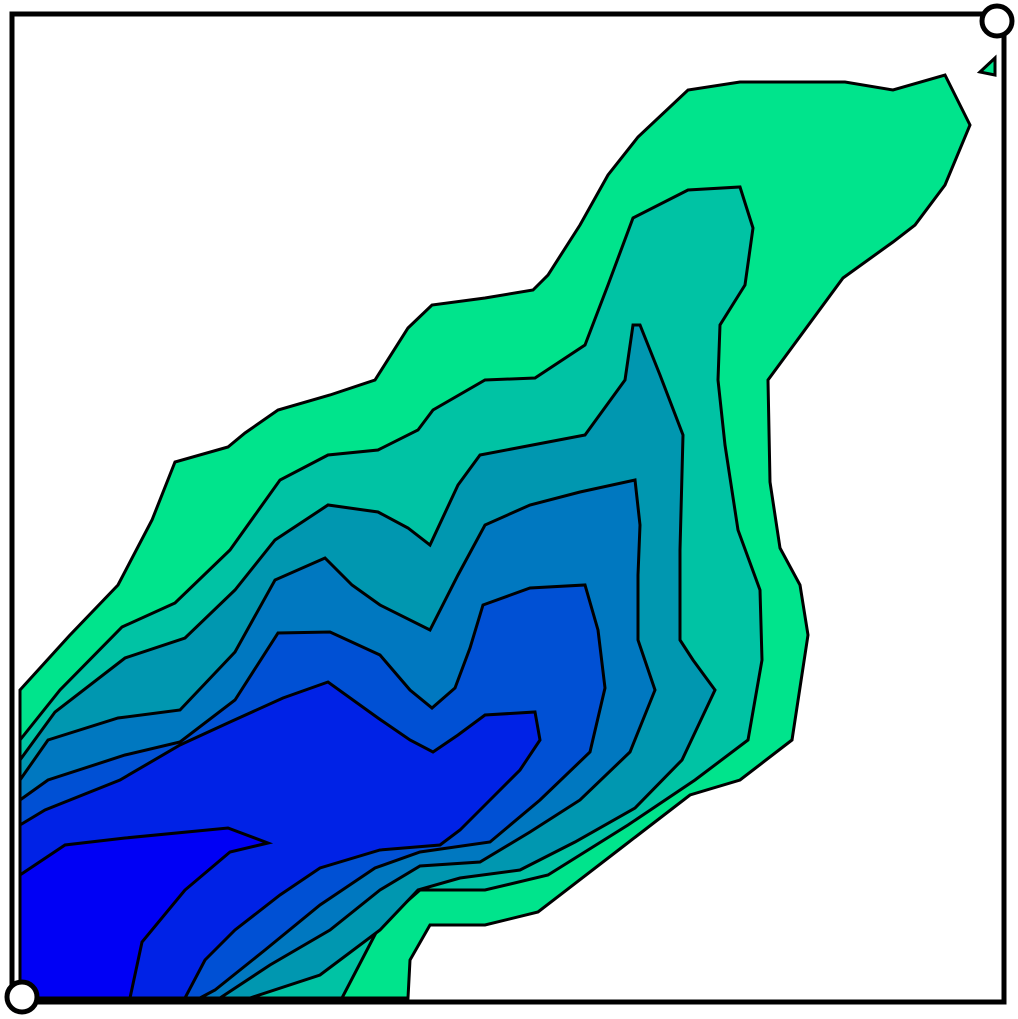  What do you see at coordinates (22, 997) in the screenshot?
I see `bottom-left-handle` at bounding box center [22, 997].